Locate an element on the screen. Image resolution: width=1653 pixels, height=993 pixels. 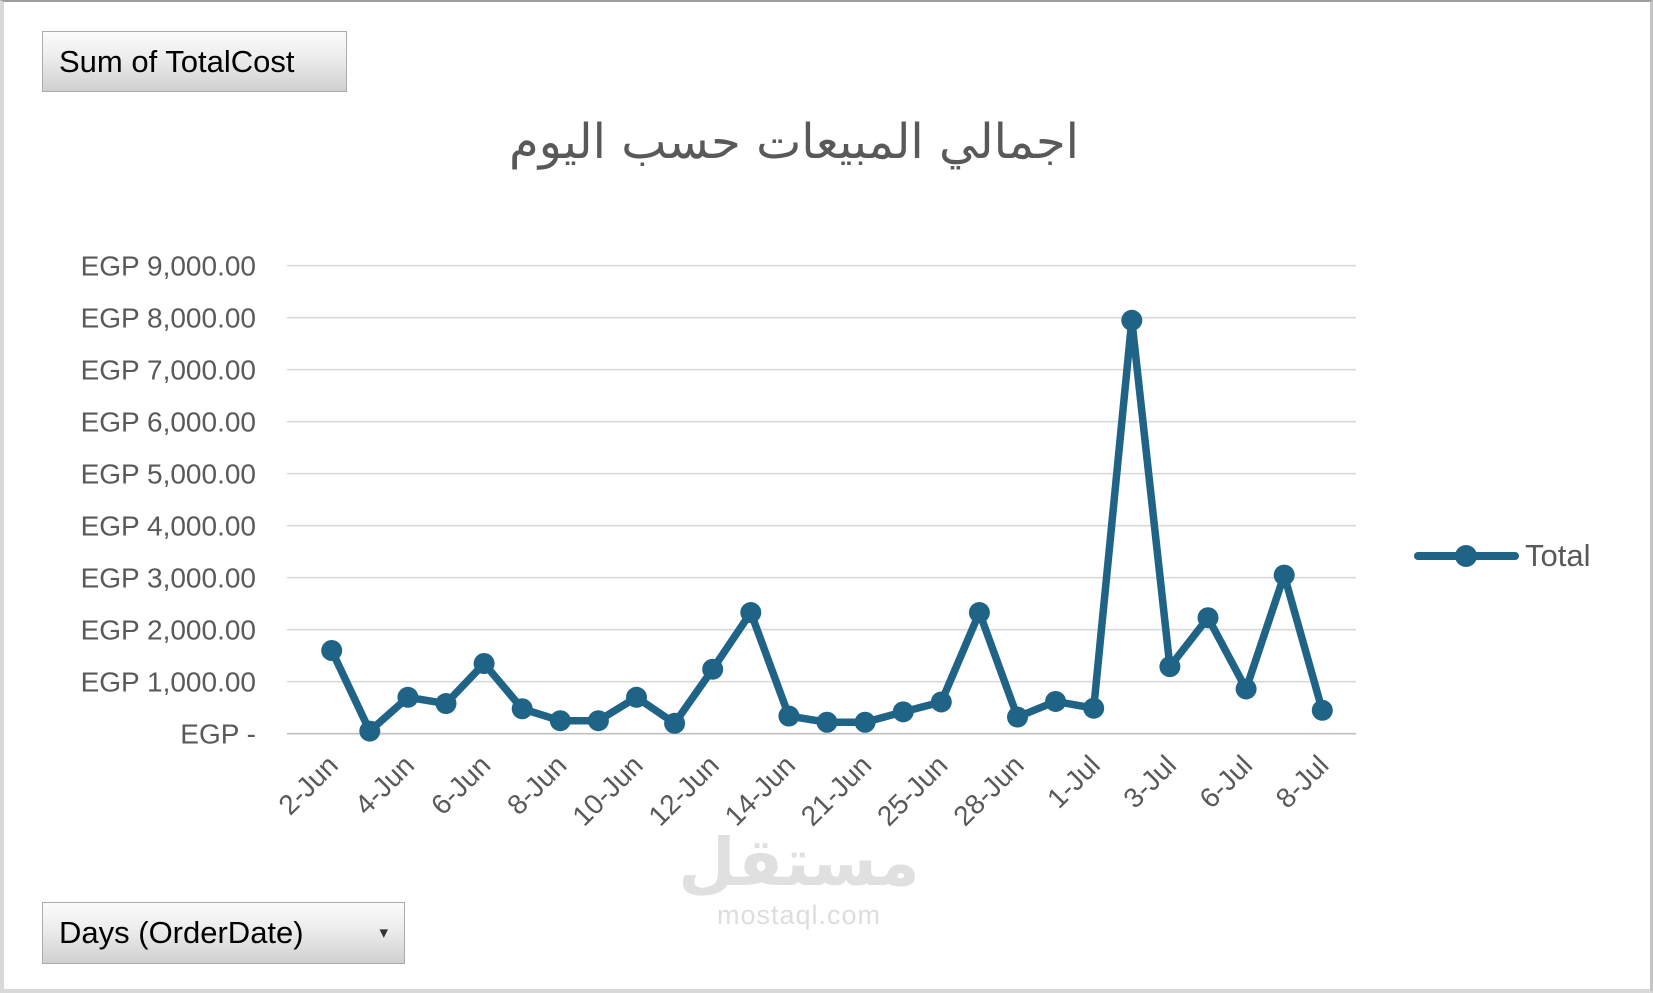
y-axis-tick-label: EGP 4,000.00 is located at coordinates (168, 526).